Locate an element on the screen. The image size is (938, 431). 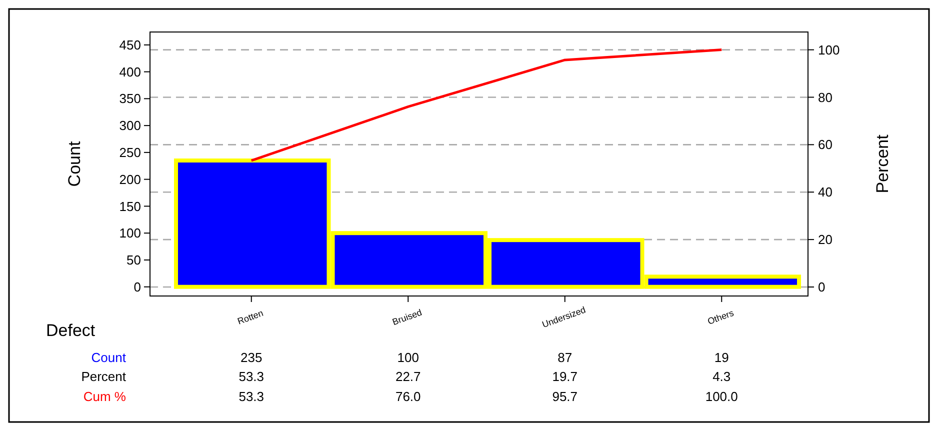
text: Percent is located at coordinates (103, 376).